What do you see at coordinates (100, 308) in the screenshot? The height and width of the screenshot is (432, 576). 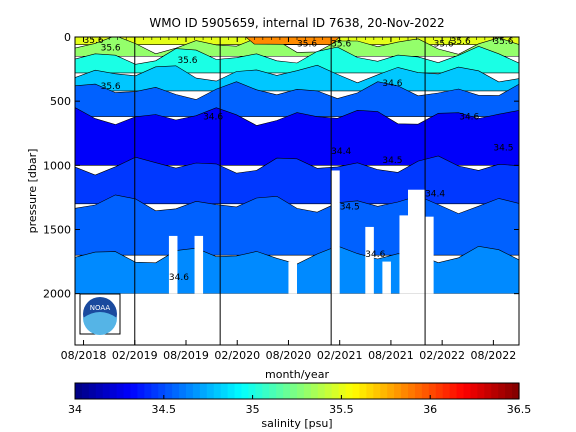 I see `logo-text: NOAA` at bounding box center [100, 308].